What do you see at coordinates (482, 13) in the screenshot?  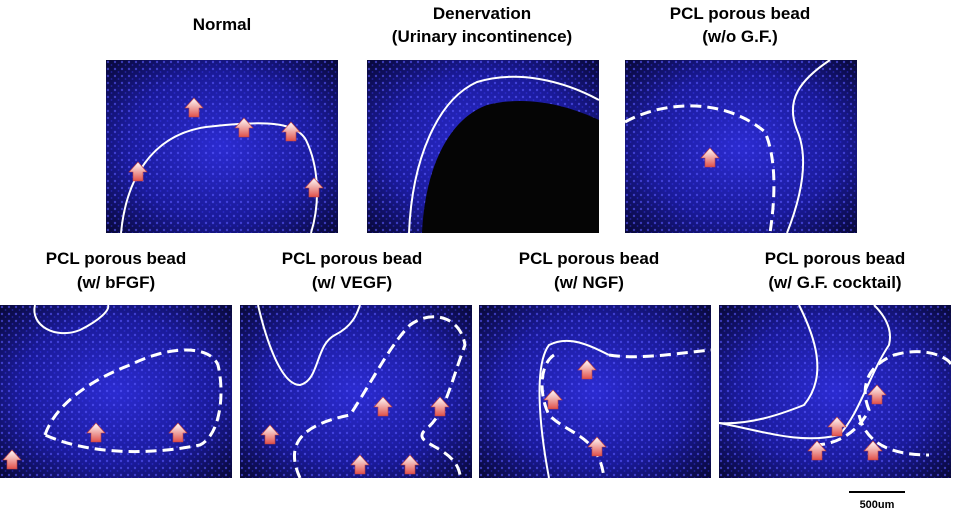 I see `panel-title: Denervation` at bounding box center [482, 13].